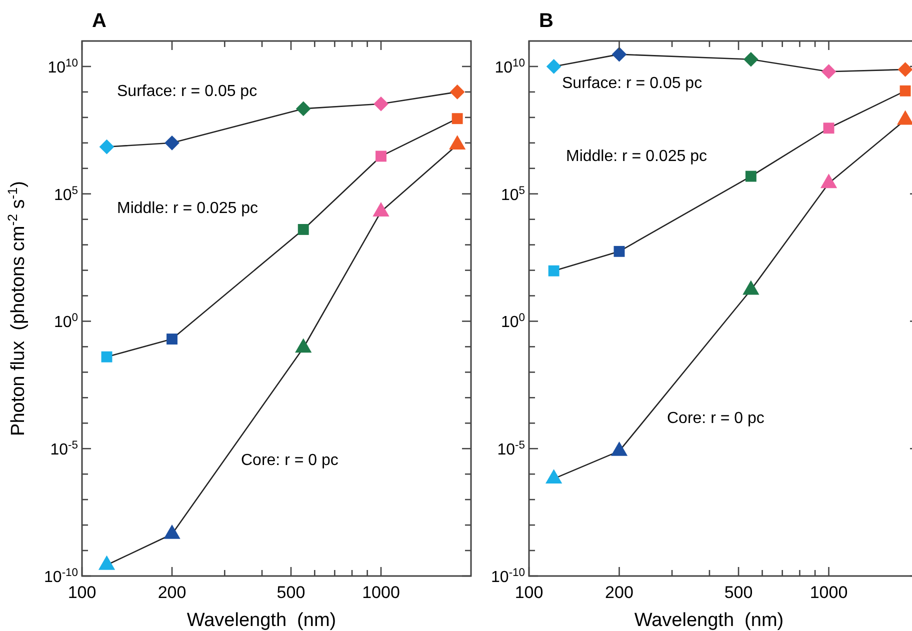  I want to click on text: Middle: r = 0.025 pc, so click(187, 208).